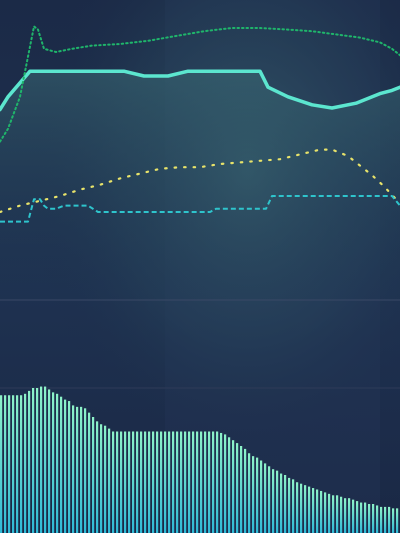 The height and width of the screenshot is (533, 400). I want to click on series-cyan-dashed-line, so click(200, 209).